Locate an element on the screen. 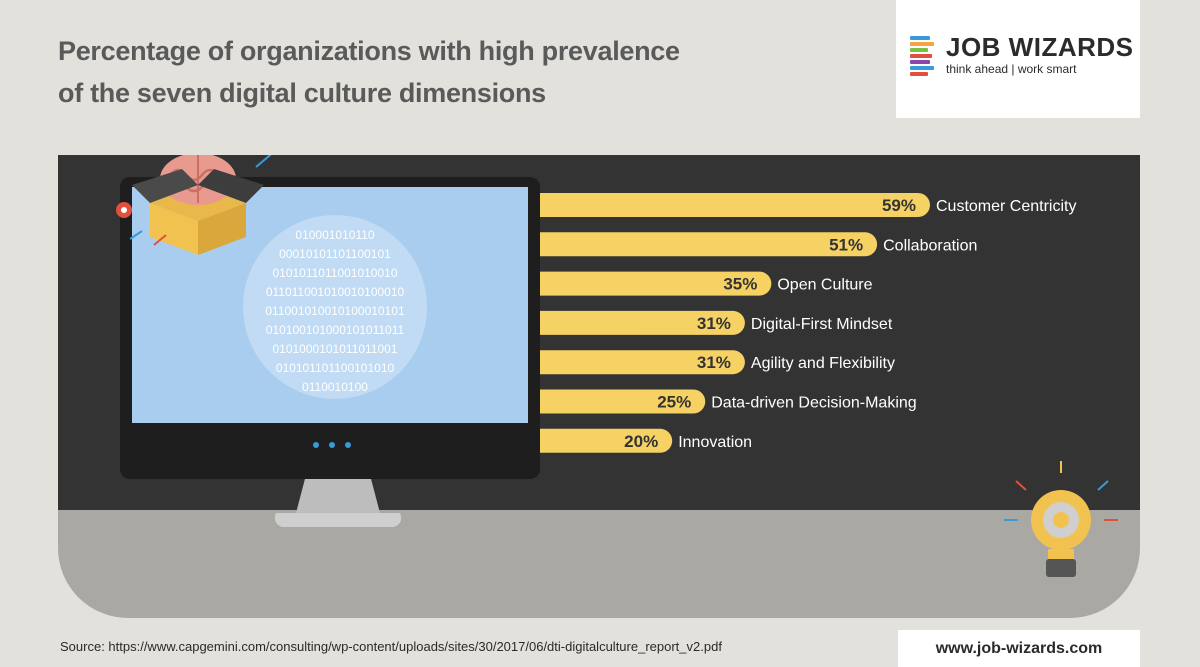 This screenshot has width=1200, height=667. category-label: Customer Centricity is located at coordinates (1006, 206).